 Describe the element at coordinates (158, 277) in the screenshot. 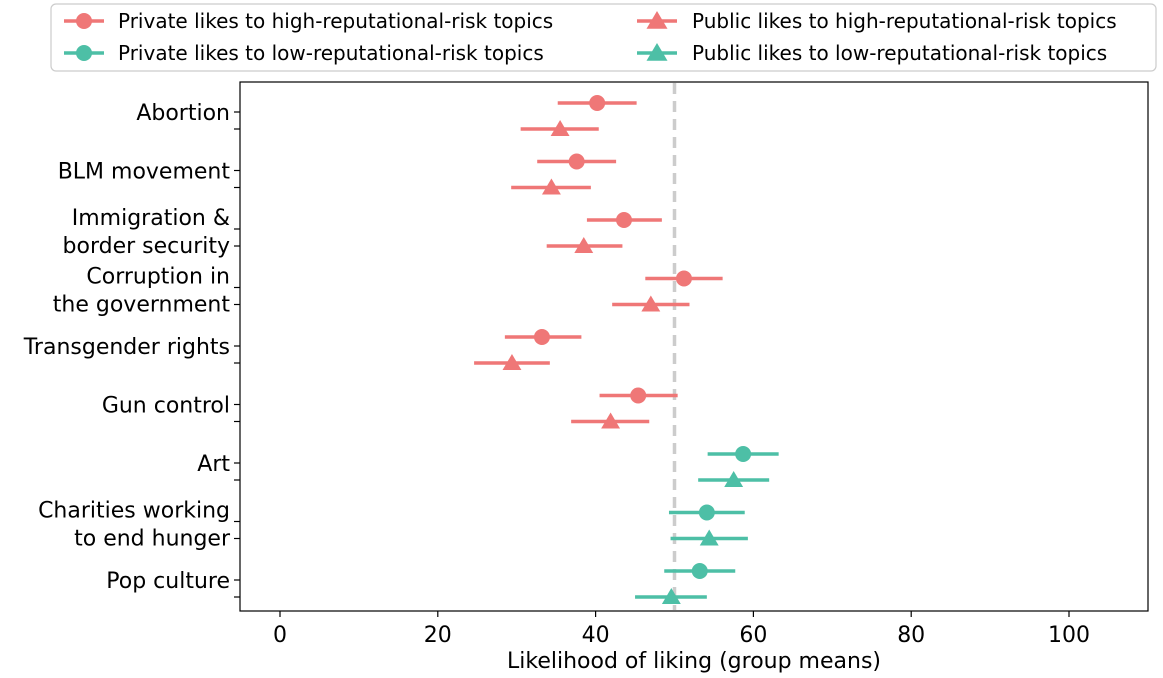

I see `y-tick-label: Corruption in` at that location.